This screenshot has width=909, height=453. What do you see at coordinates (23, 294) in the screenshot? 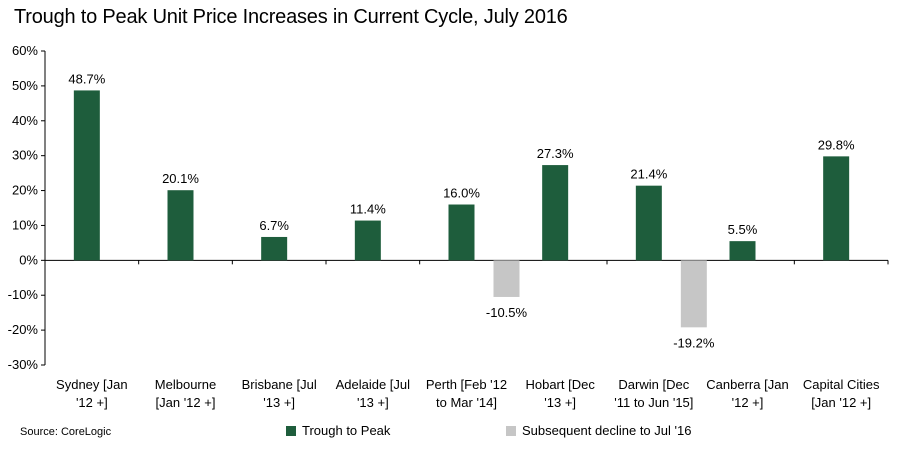
I see `y-tick-label: -10%` at bounding box center [23, 294].